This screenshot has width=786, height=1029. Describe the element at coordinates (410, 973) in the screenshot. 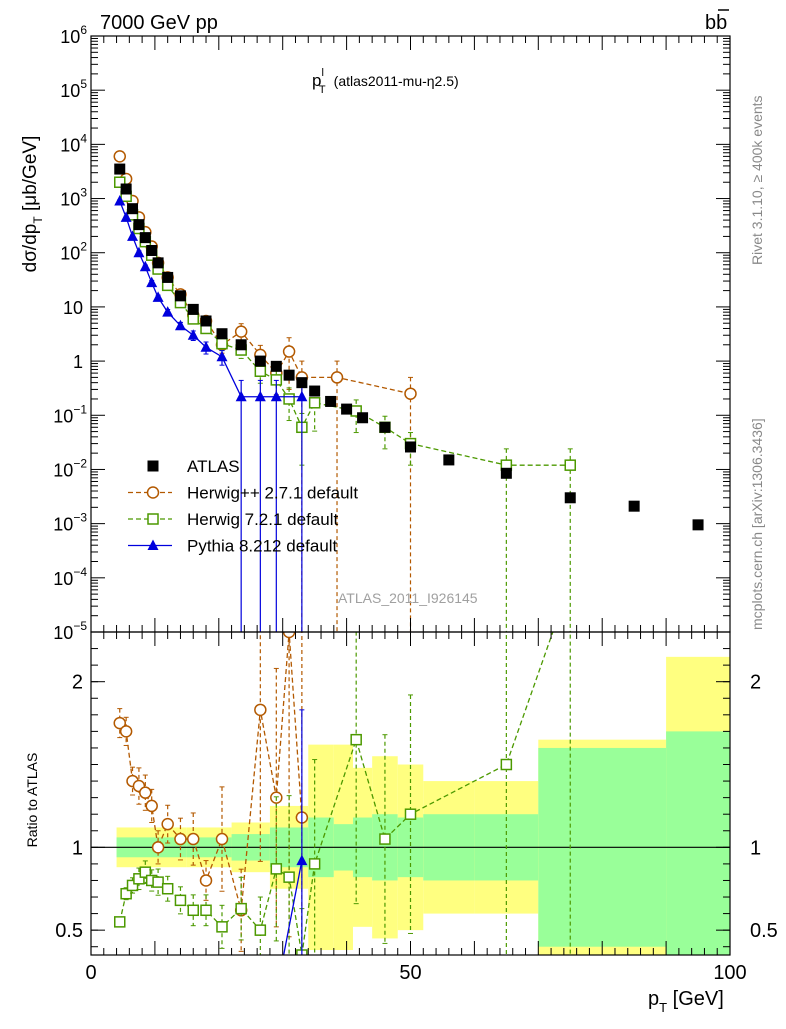

I see `x-tick-label: 50` at that location.